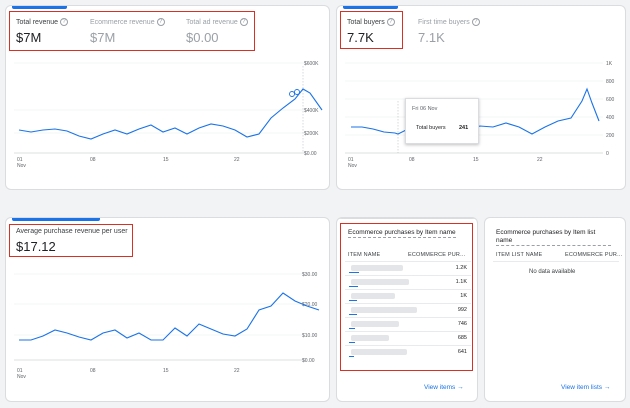 The image size is (630, 408). What do you see at coordinates (311, 111) in the screenshot?
I see `y-tick: $400K` at bounding box center [311, 111].